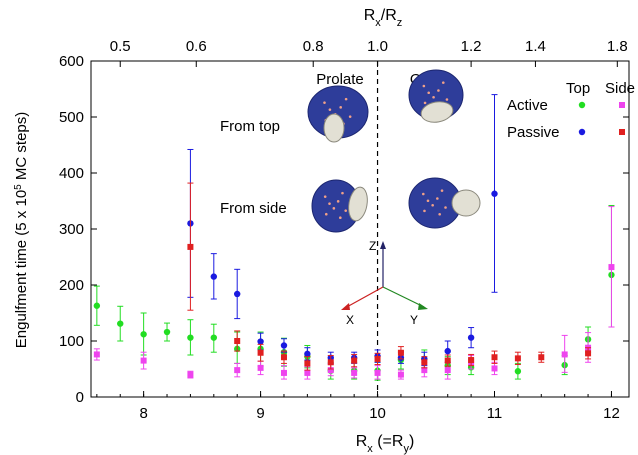 The width and height of the screenshot is (638, 455). What do you see at coordinates (120, 46) in the screenshot?
I see `top-tick-label: 0.5` at bounding box center [120, 46].